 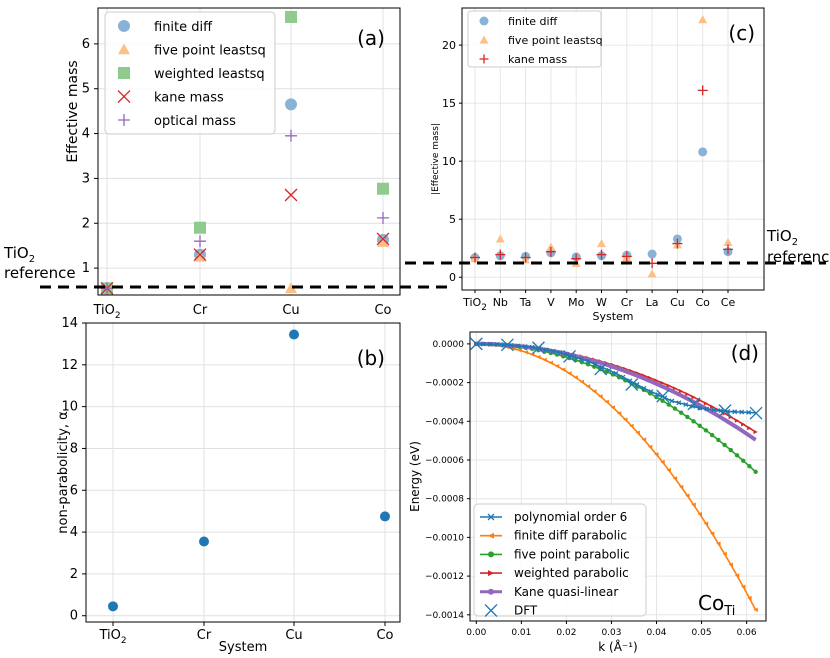 I want to click on y-tick-label: 6, so click(x=74, y=490).